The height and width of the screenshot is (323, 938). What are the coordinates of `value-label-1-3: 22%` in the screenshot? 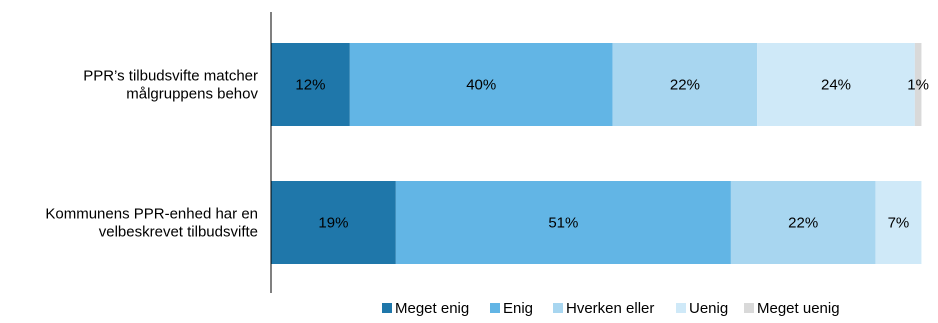 It's located at (685, 85).